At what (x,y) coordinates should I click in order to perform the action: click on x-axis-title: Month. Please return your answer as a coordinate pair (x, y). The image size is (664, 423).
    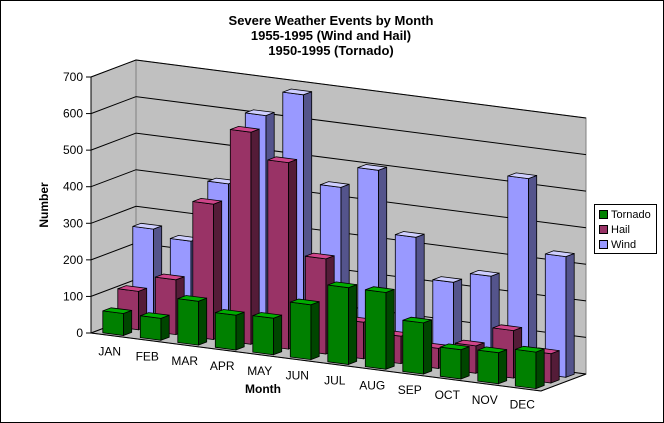
    Looking at the image, I should click on (263, 389).